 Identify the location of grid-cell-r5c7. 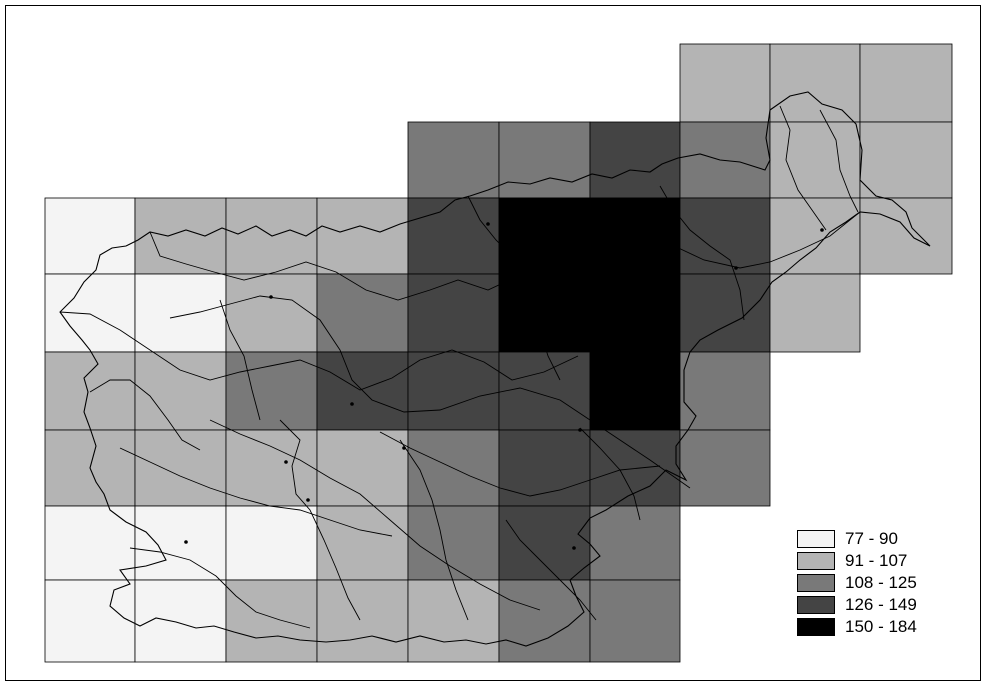
(725, 468).